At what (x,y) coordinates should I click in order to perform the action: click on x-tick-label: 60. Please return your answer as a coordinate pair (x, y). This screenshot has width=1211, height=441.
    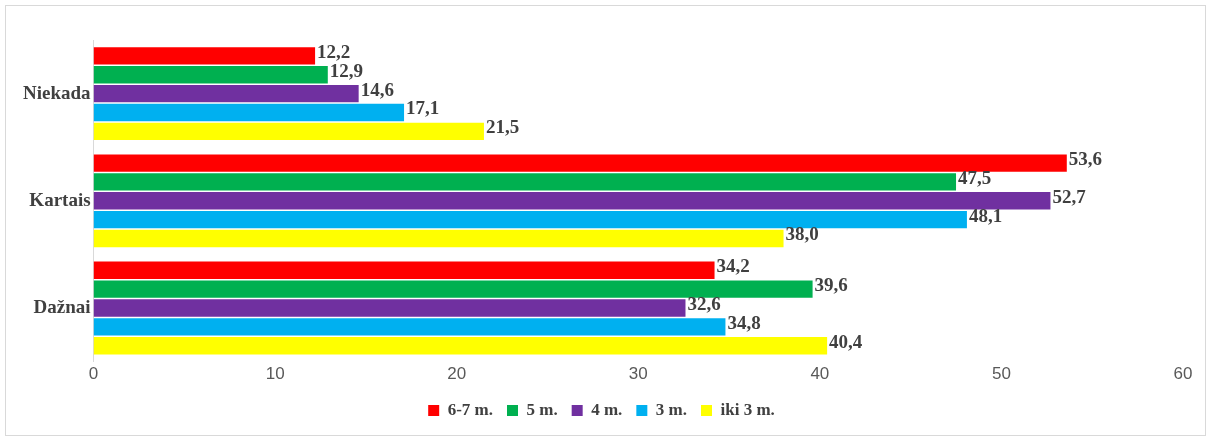
    Looking at the image, I should click on (1183, 374).